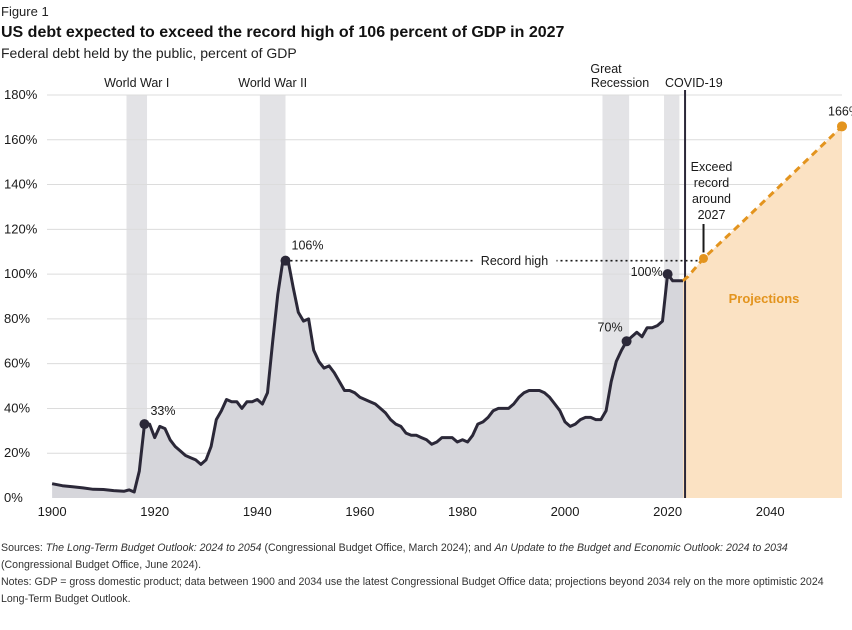  I want to click on data-point-label: 166%, so click(840, 111).